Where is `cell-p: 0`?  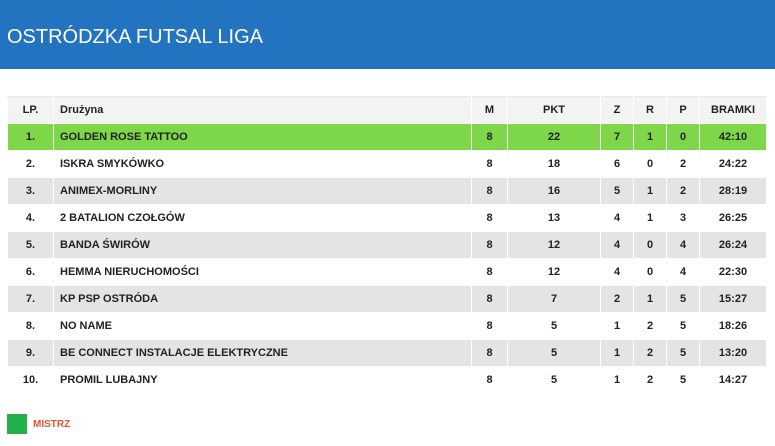 cell-p: 0 is located at coordinates (683, 137).